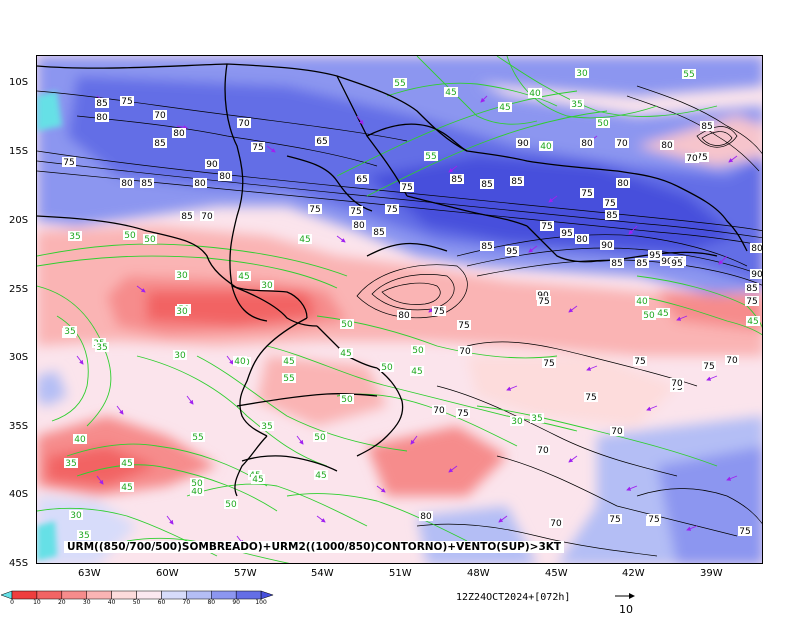 The image size is (800, 618). What do you see at coordinates (711, 573) in the screenshot?
I see `longitude-label: 39W` at bounding box center [711, 573].